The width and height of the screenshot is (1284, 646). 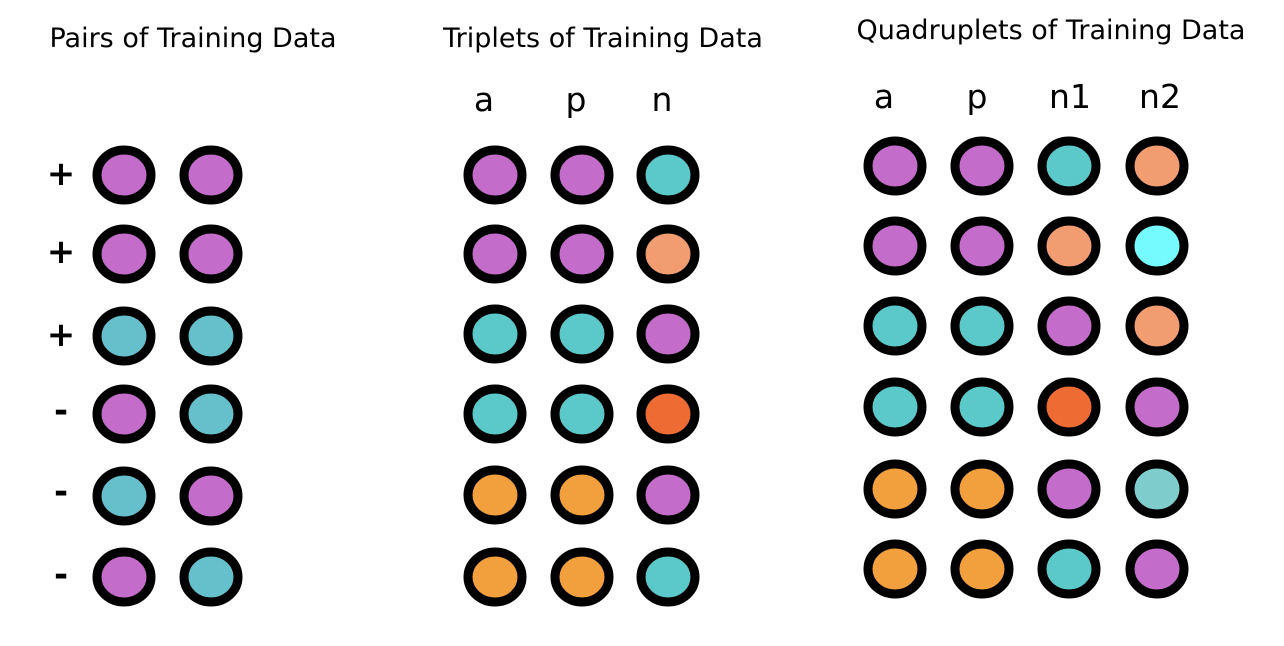 I want to click on quadruplets-dot-teal-light, so click(x=1157, y=489).